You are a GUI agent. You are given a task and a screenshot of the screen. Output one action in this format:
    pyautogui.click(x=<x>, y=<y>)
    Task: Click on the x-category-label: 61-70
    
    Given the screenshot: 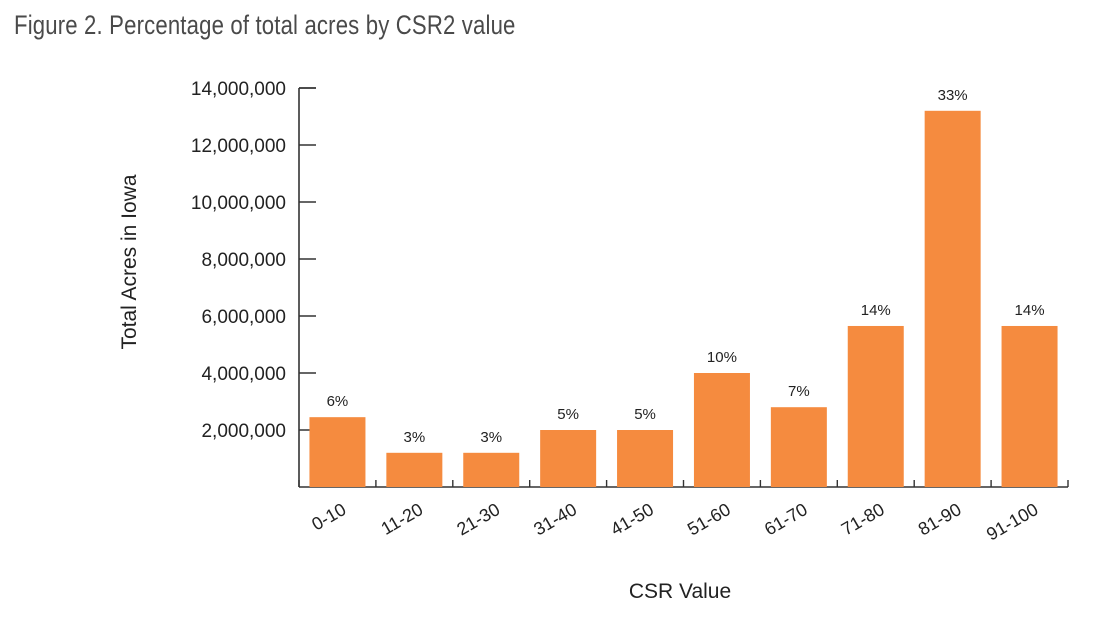 What is the action you would take?
    pyautogui.click(x=786, y=519)
    